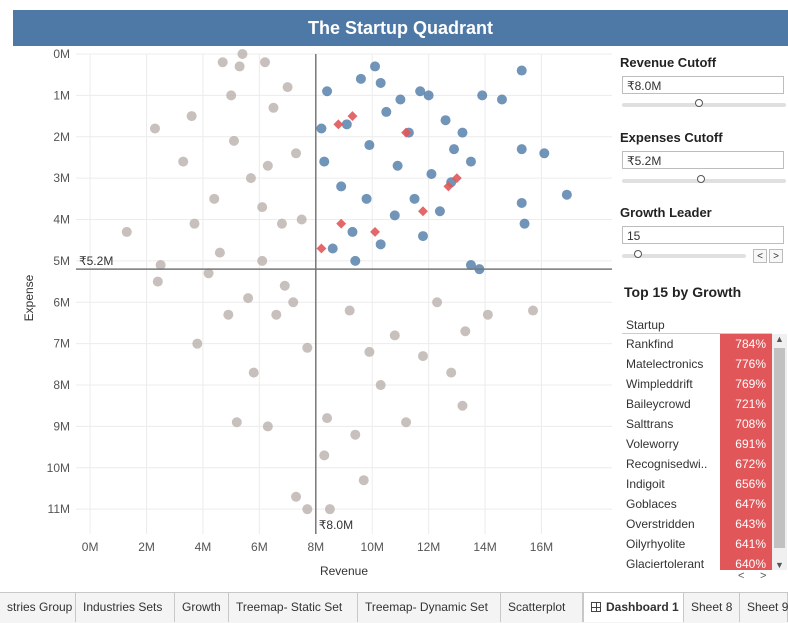 Image resolution: width=788 pixels, height=623 pixels. I want to click on tab-sheet-9: Sheet 9, so click(764, 607).